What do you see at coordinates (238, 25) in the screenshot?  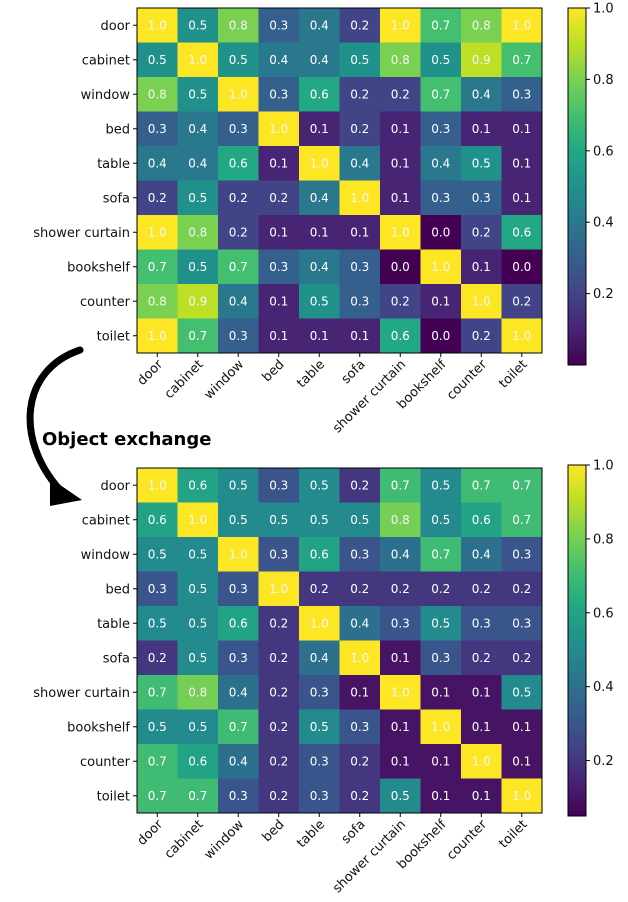 I see `cell-value-label: 0.8` at bounding box center [238, 25].